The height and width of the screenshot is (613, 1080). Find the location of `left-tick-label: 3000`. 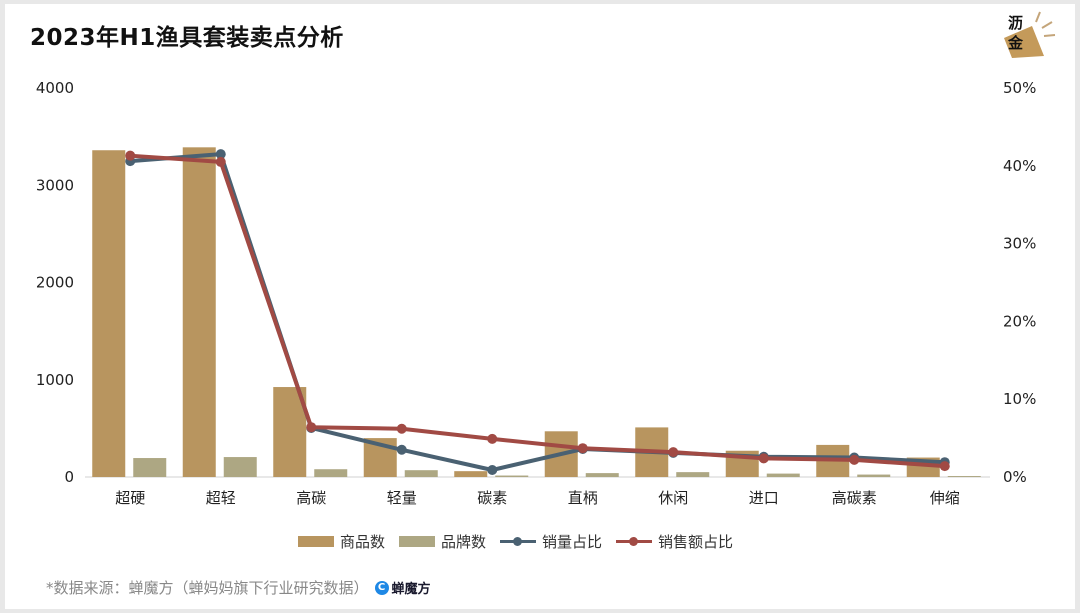

left-tick-label: 3000 is located at coordinates (55, 185).